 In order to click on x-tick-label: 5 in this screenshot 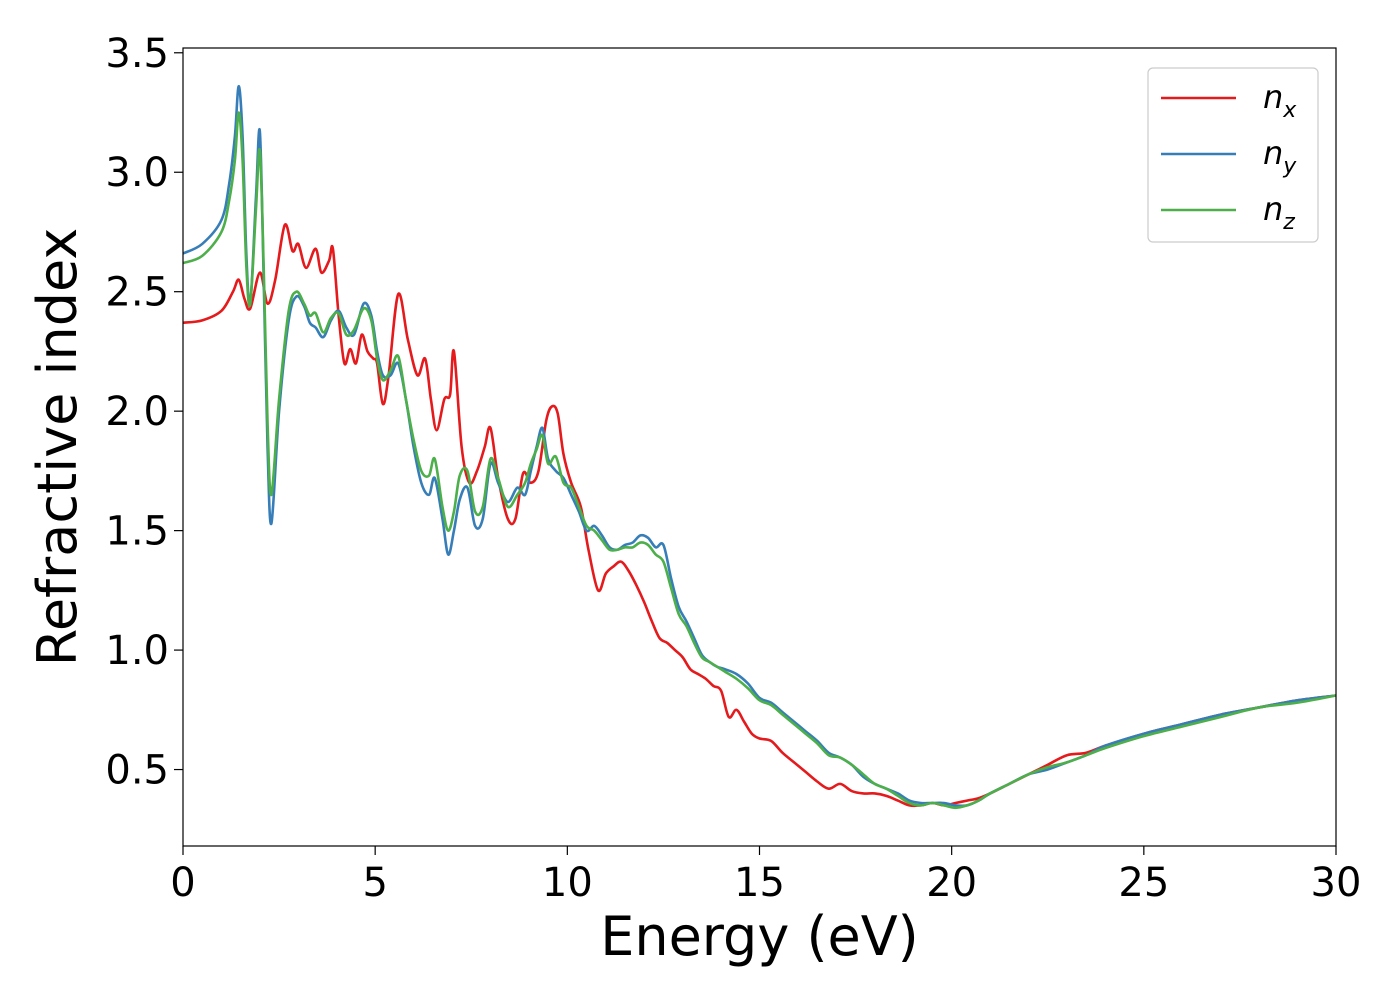, I will do `click(374, 883)`.